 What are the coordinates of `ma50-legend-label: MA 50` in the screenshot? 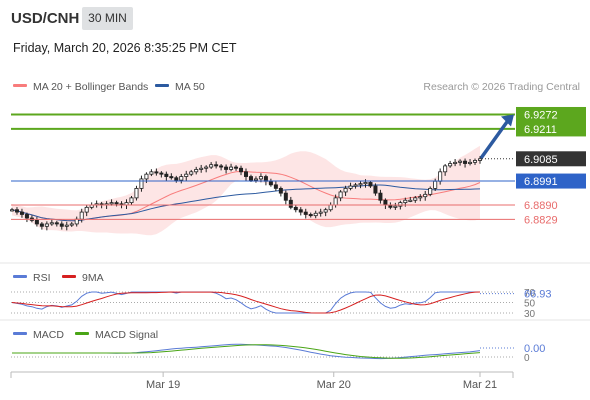 It's located at (190, 87).